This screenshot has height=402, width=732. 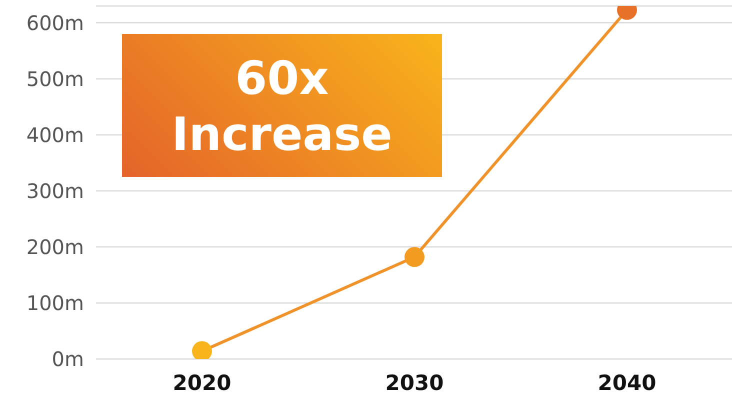 I want to click on y-tick-label: 100m, so click(x=55, y=303).